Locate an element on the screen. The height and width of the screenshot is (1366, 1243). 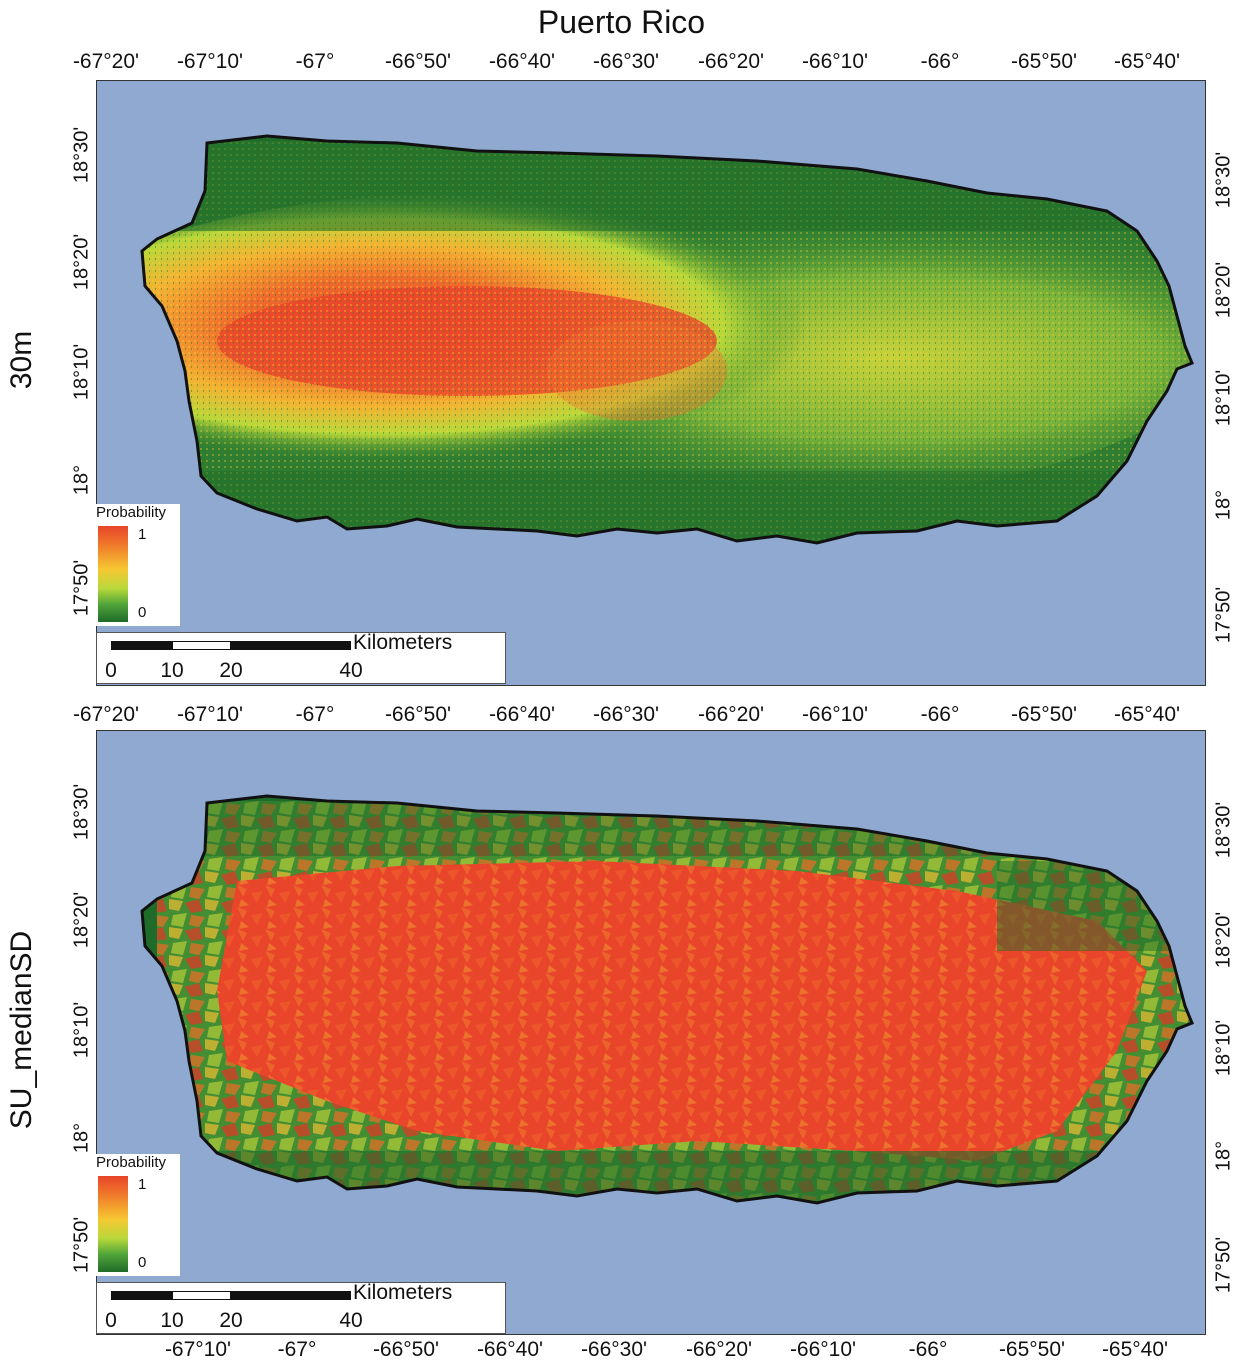
map-title: Puerto Rico is located at coordinates (621, 22).